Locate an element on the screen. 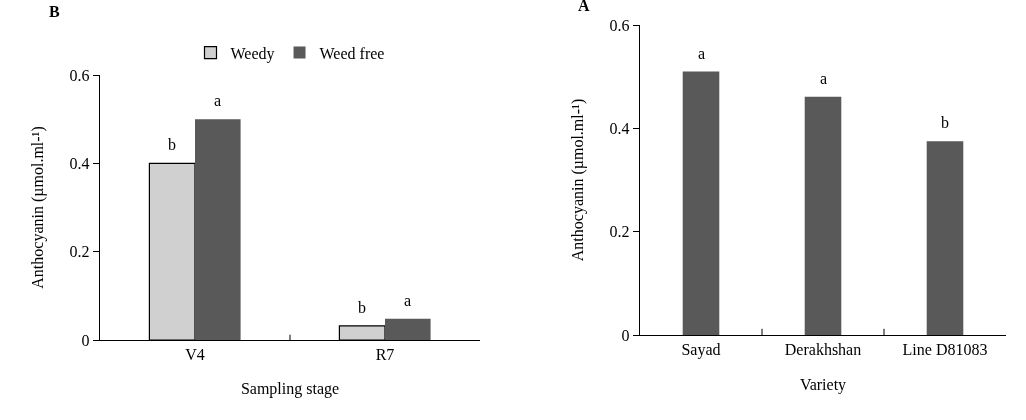 This screenshot has width=1026, height=420. x-tick-label: Derakhshan is located at coordinates (823, 350).